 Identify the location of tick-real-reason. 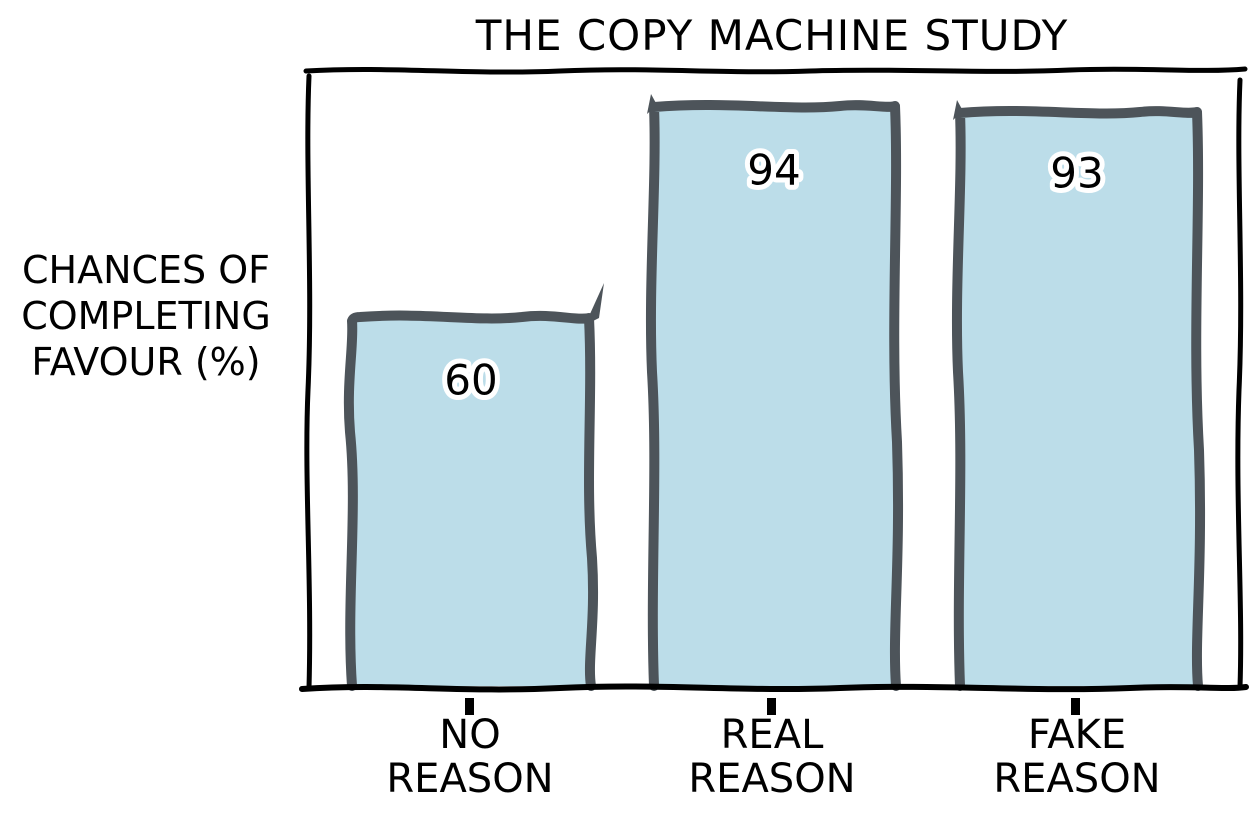
(771, 706).